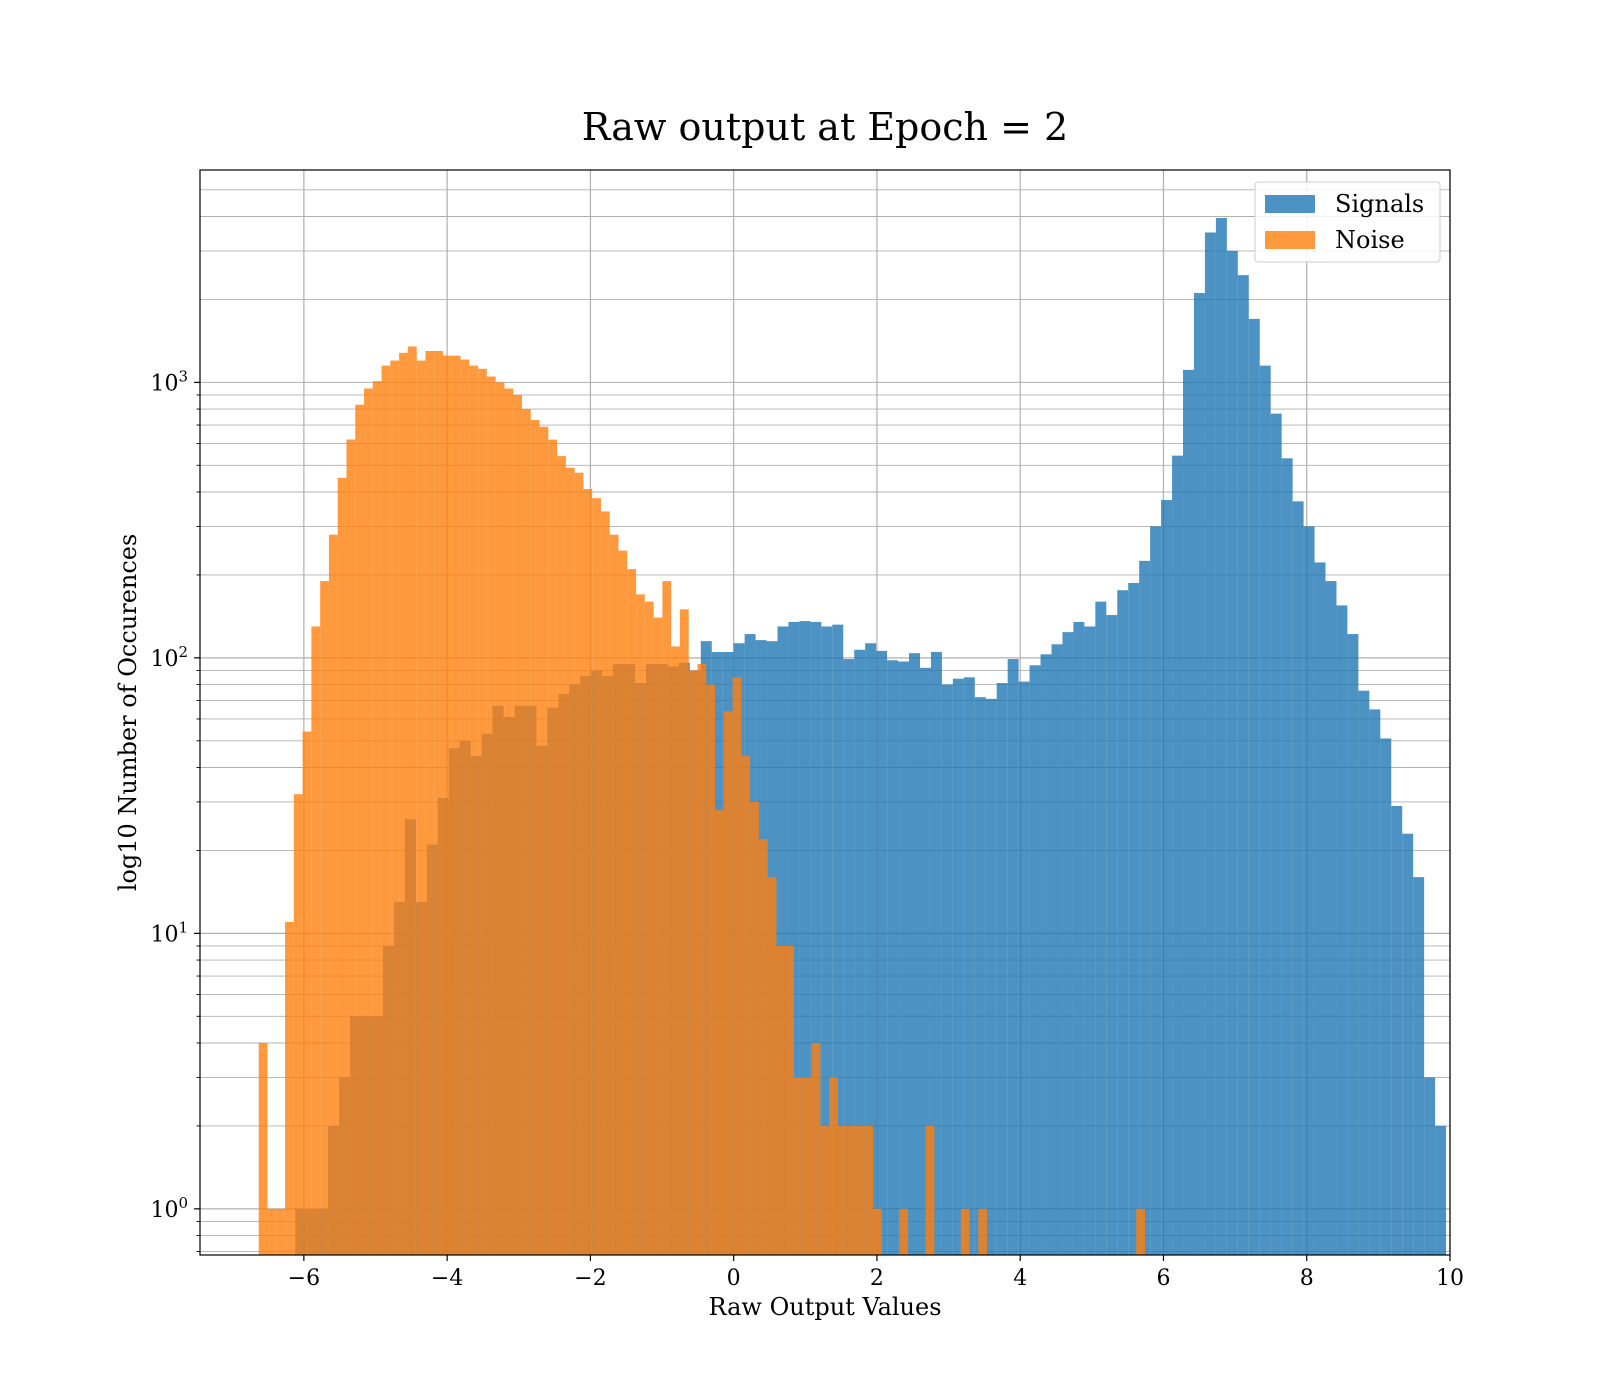 The width and height of the screenshot is (1600, 1400). Describe the element at coordinates (169, 1208) in the screenshot. I see `y-tick-label: 10⁰` at that location.